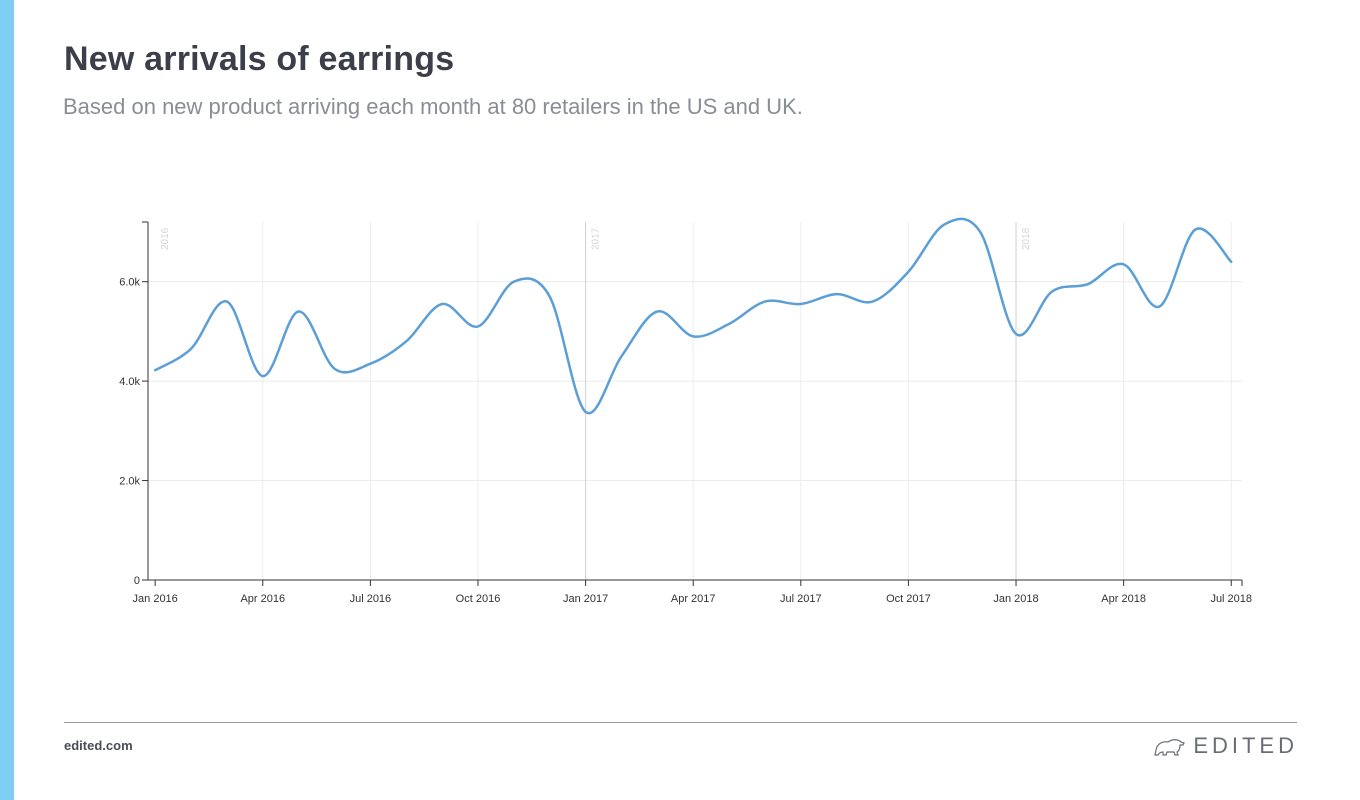 This screenshot has height=800, width=1360. What do you see at coordinates (1170, 747) in the screenshot?
I see `polar-bear-icon` at bounding box center [1170, 747].